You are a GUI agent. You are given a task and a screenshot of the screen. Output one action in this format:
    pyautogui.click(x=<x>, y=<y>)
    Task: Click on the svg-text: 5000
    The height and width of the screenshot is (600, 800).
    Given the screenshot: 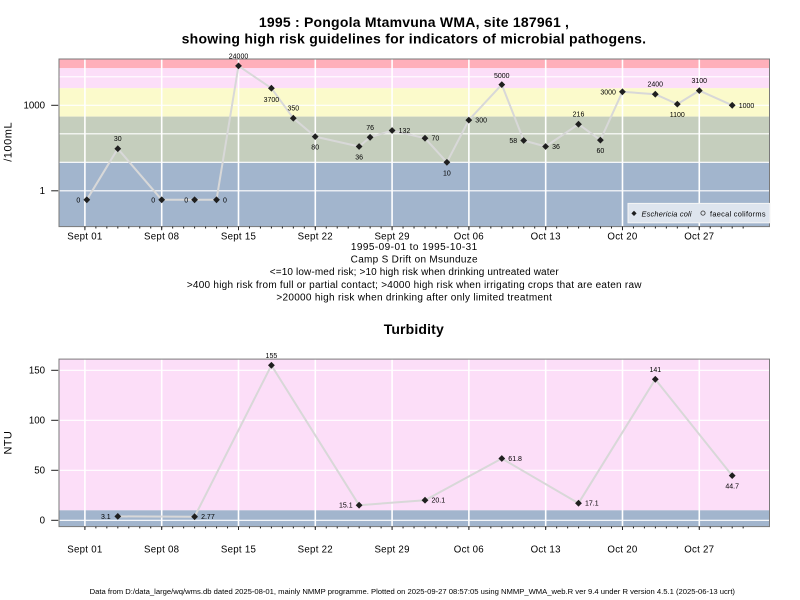 What is the action you would take?
    pyautogui.click(x=502, y=76)
    